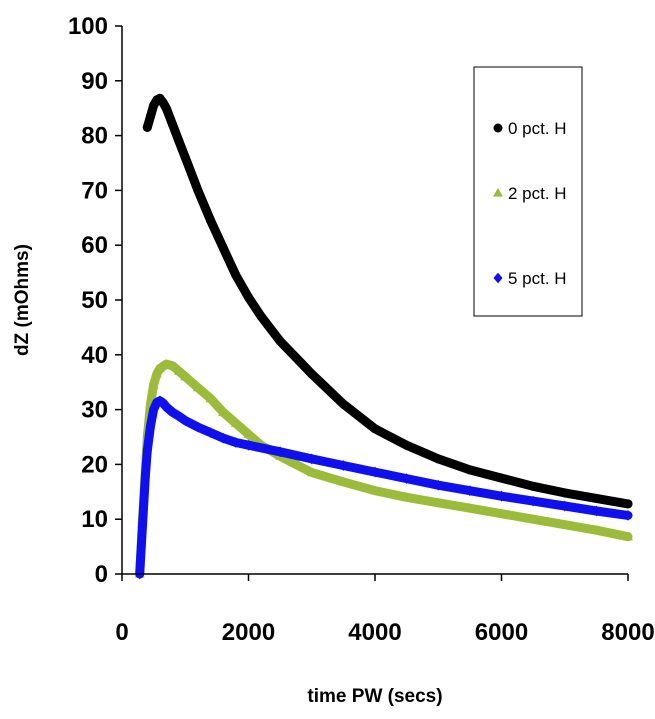  I want to click on legend-box, so click(528, 191).